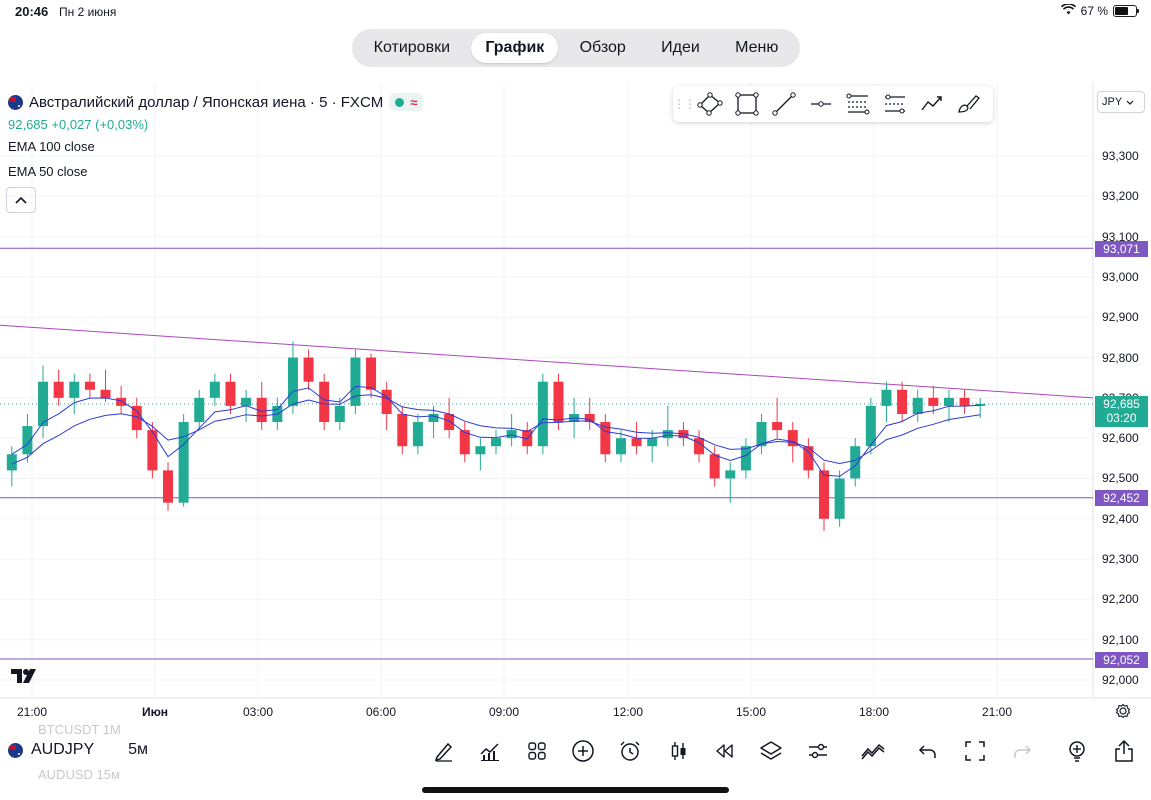 The height and width of the screenshot is (800, 1151). Describe the element at coordinates (724, 751) in the screenshot. I see `replay-icon` at that location.